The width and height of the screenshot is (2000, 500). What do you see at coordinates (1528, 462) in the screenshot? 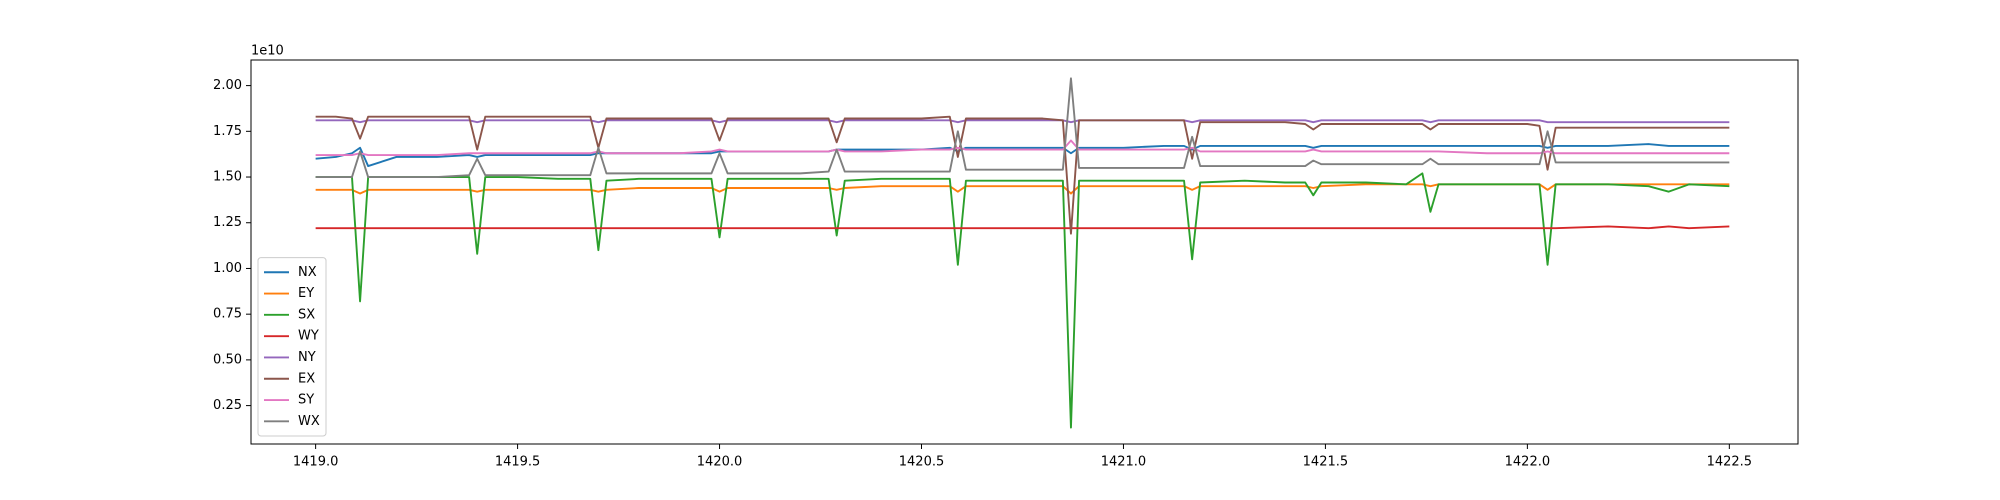
I see `x-tick-label: 1422.0` at bounding box center [1528, 462].